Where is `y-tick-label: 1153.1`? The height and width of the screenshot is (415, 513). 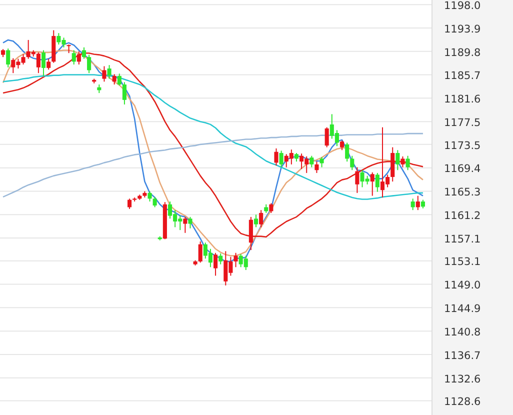
y-tick-label: 1153.1 is located at coordinates (462, 262).